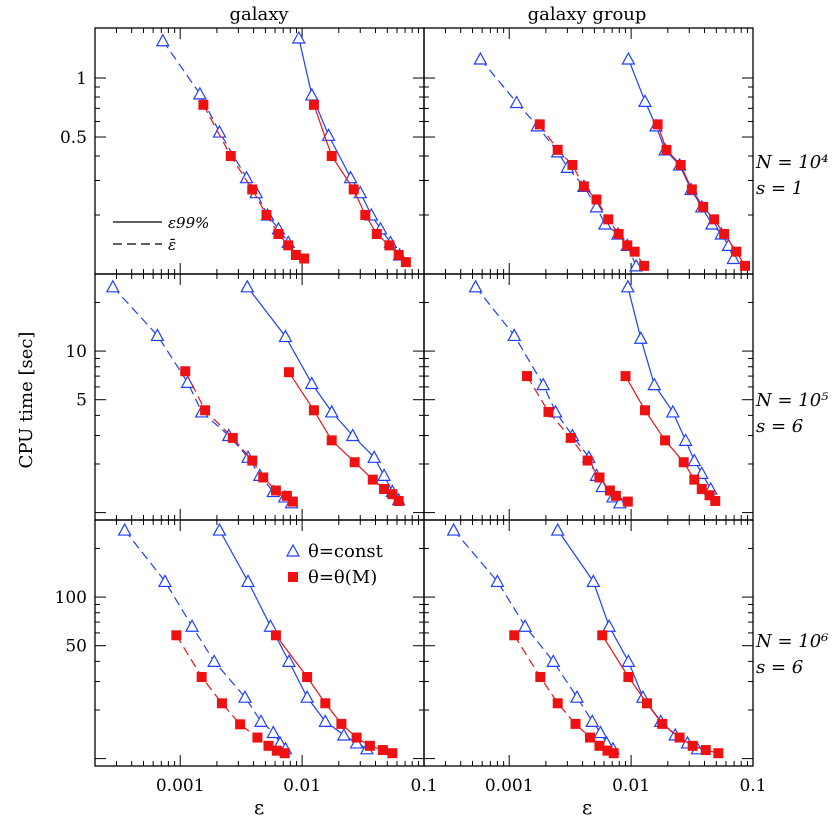  I want to click on series-triangle-dashed, so click(533, 638).